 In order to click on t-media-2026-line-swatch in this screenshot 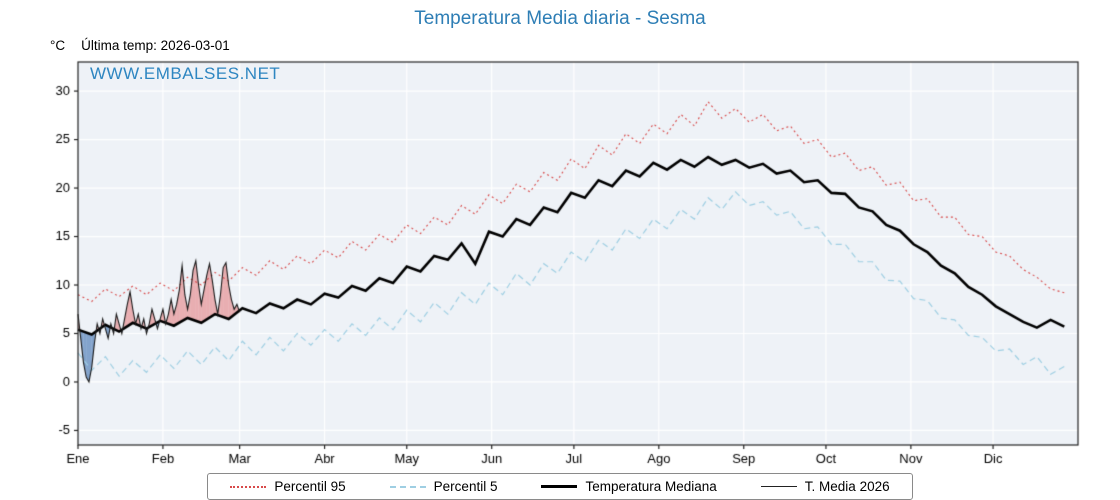, I will do `click(778, 486)`.